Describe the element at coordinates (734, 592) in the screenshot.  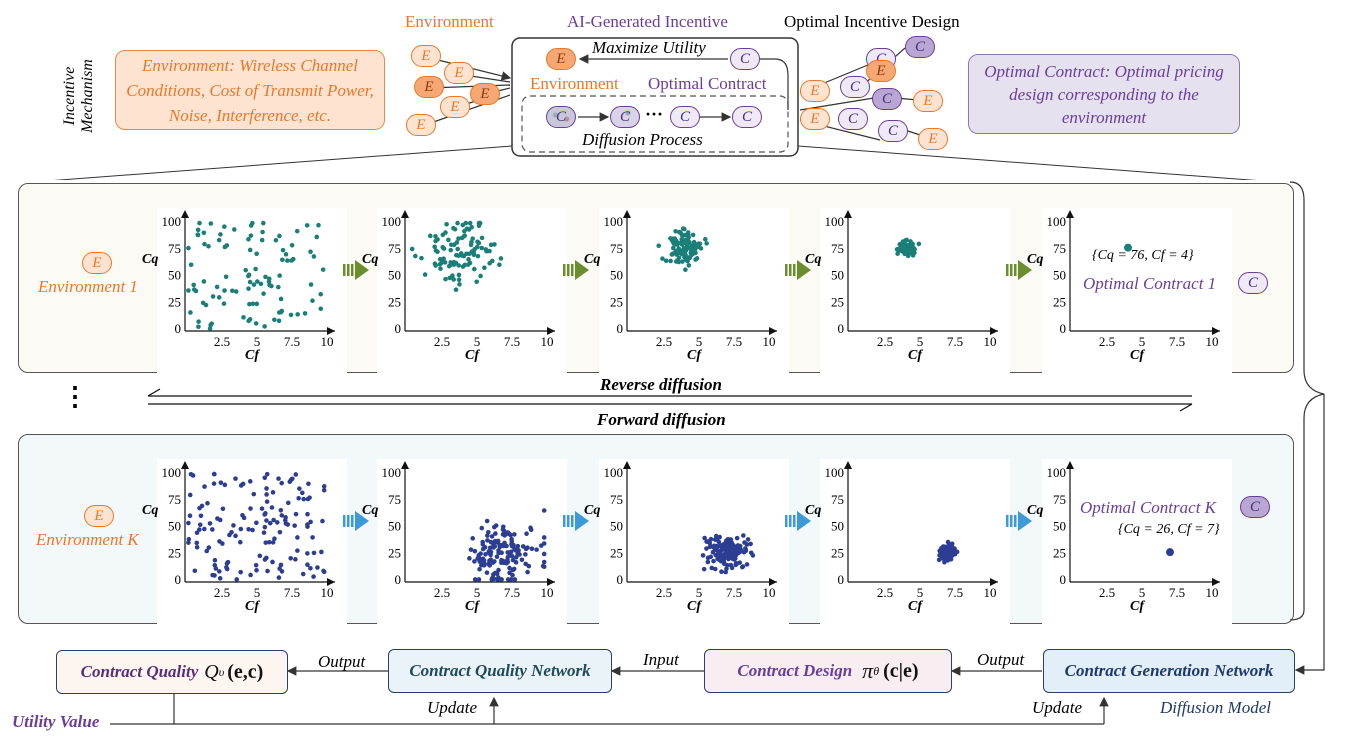
I see `x-tick-label: 7.5` at that location.